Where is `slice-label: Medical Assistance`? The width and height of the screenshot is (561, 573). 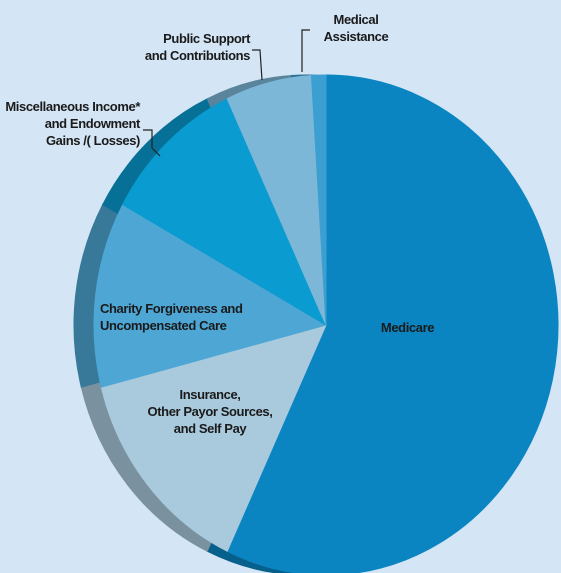 slice-label: Medical Assistance is located at coordinates (356, 28).